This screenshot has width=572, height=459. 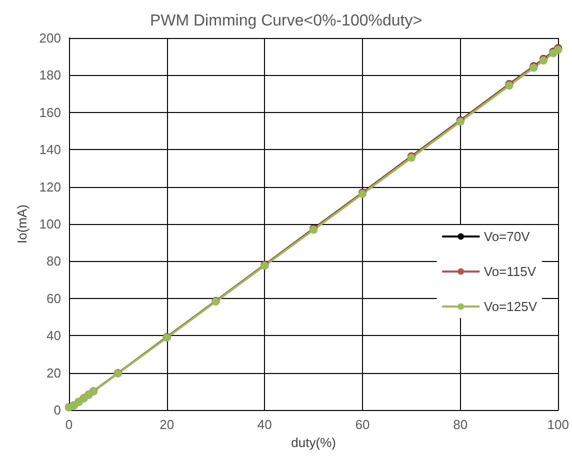 What do you see at coordinates (50, 112) in the screenshot?
I see `y-tick-label: 160` at bounding box center [50, 112].